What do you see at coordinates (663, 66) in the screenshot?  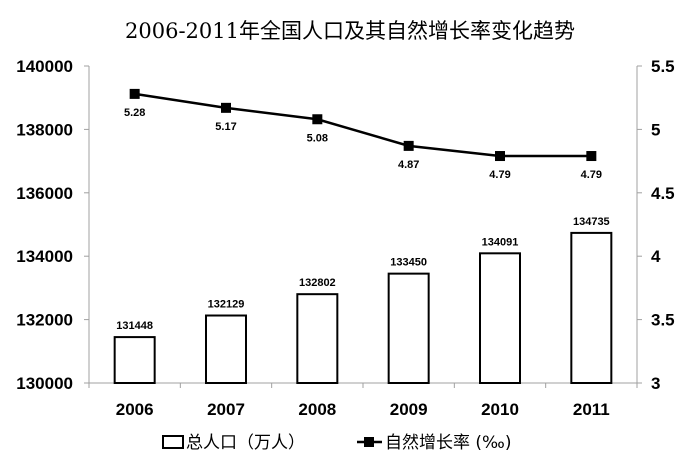 I see `right-tick-label: 5.5` at bounding box center [663, 66].